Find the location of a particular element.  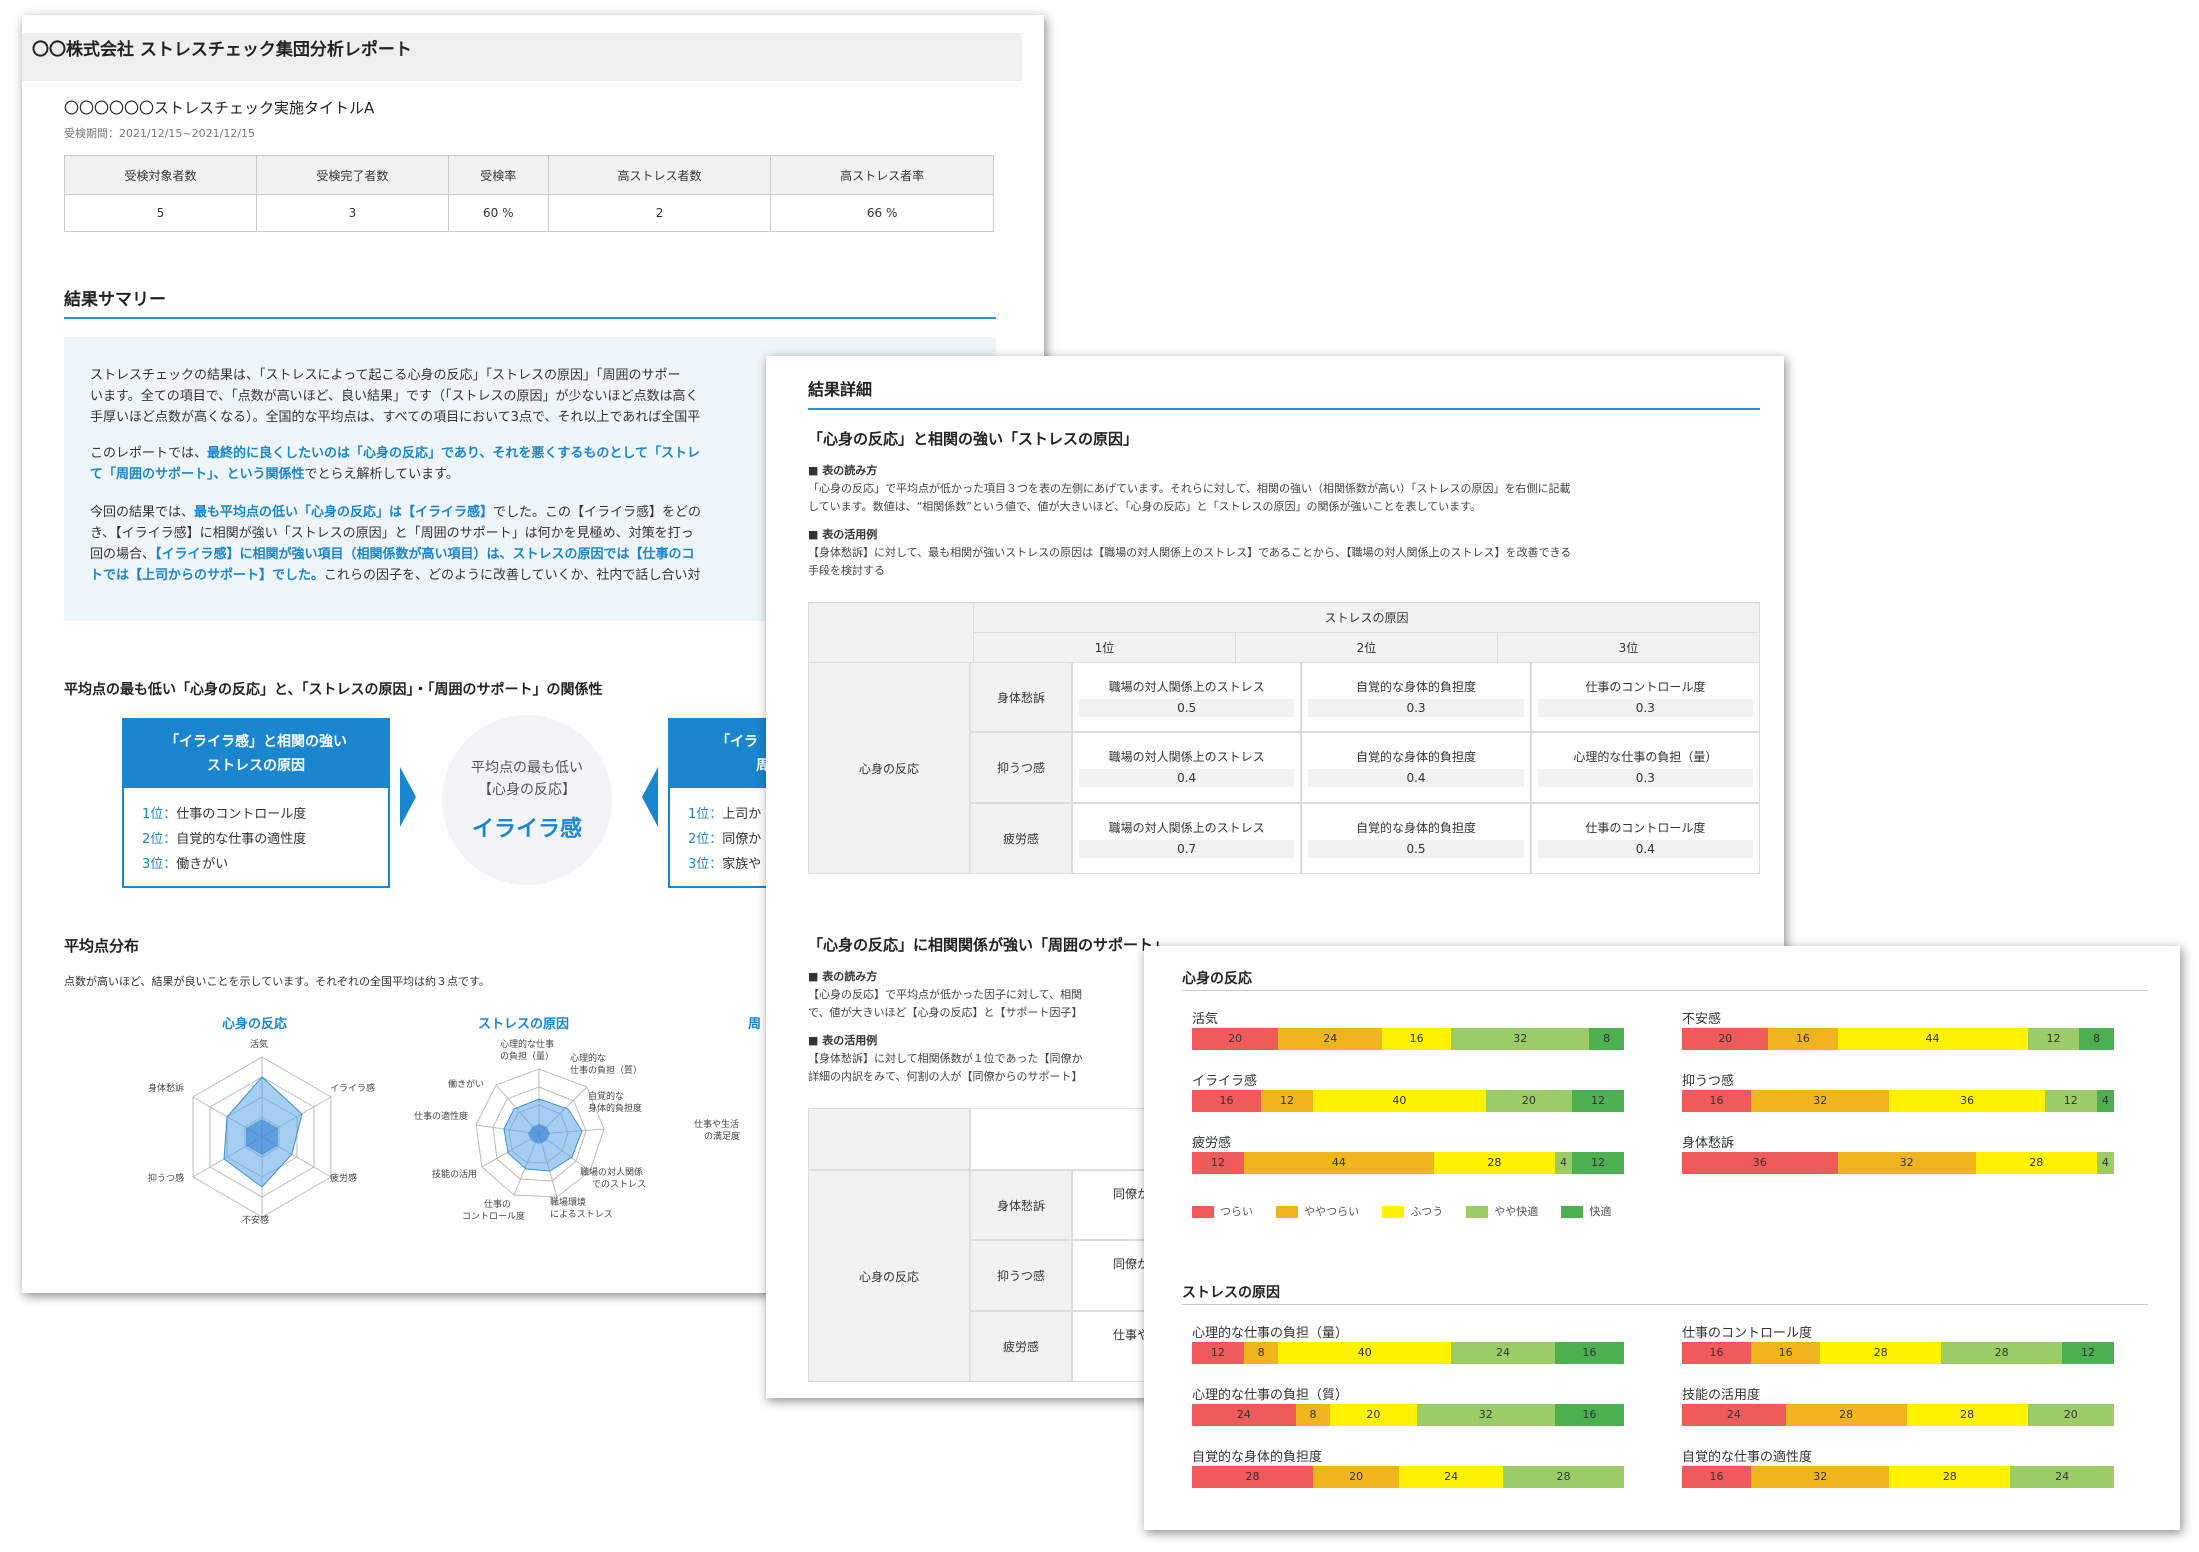

radar1-title: 心身の反応 is located at coordinates (255, 1024).